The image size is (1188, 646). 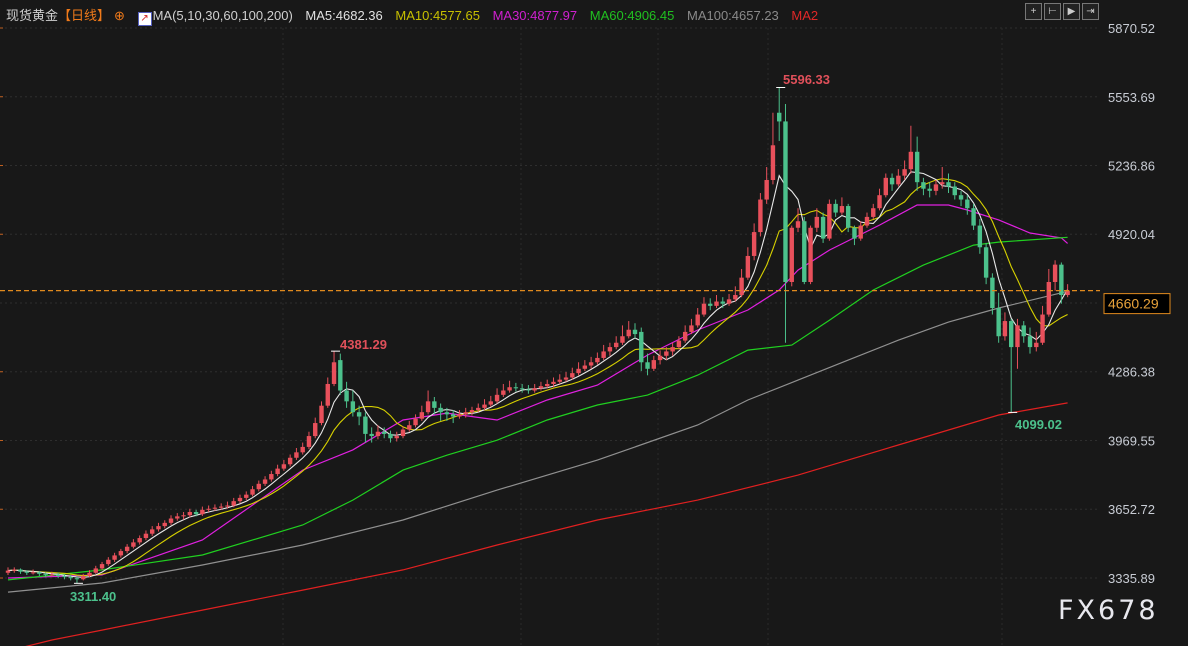 I want to click on ma200-value: MA2, so click(x=805, y=15).